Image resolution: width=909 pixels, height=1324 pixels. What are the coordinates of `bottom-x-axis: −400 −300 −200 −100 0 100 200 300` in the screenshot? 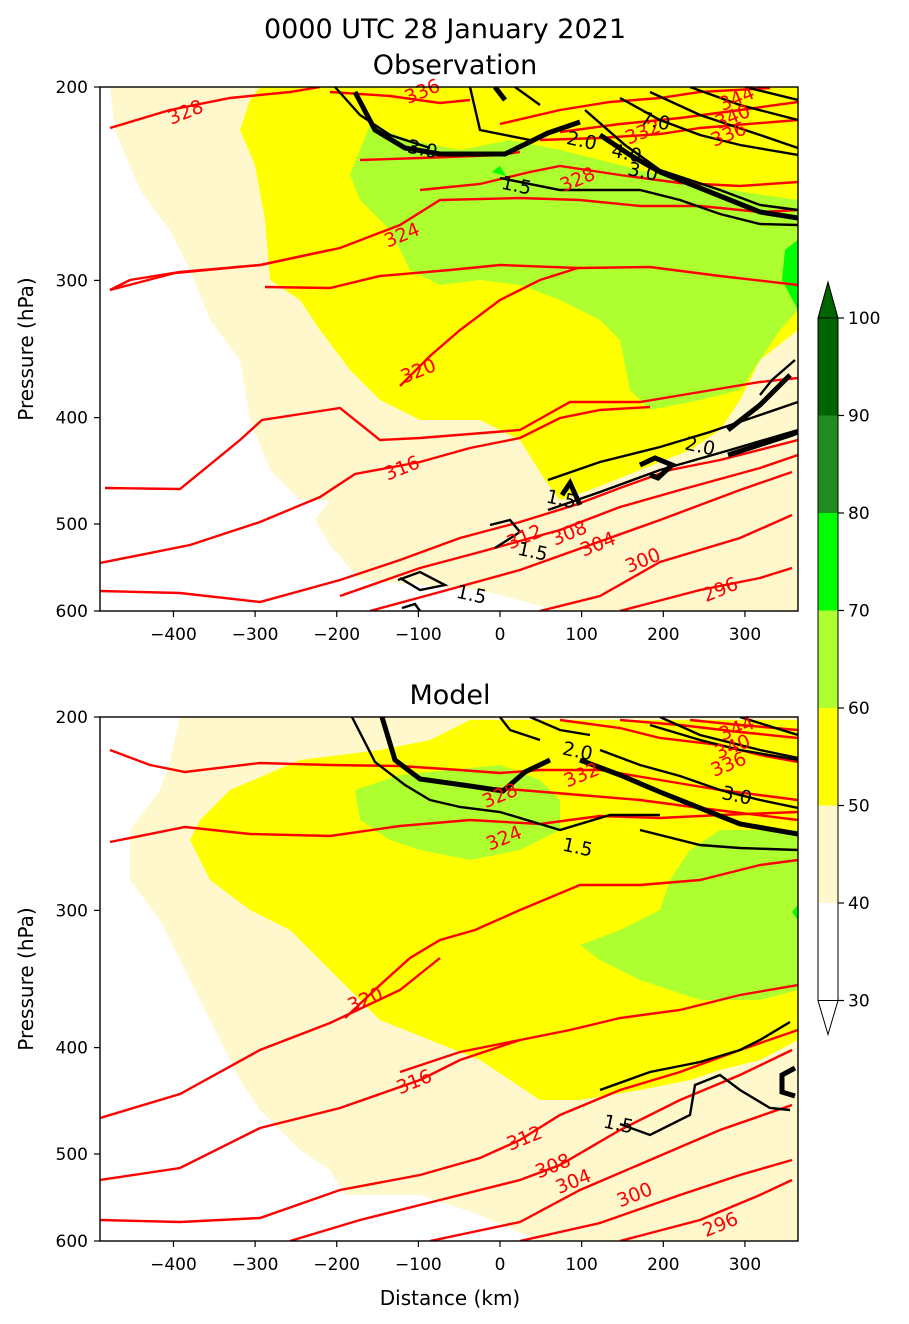 It's located at (455, 1258).